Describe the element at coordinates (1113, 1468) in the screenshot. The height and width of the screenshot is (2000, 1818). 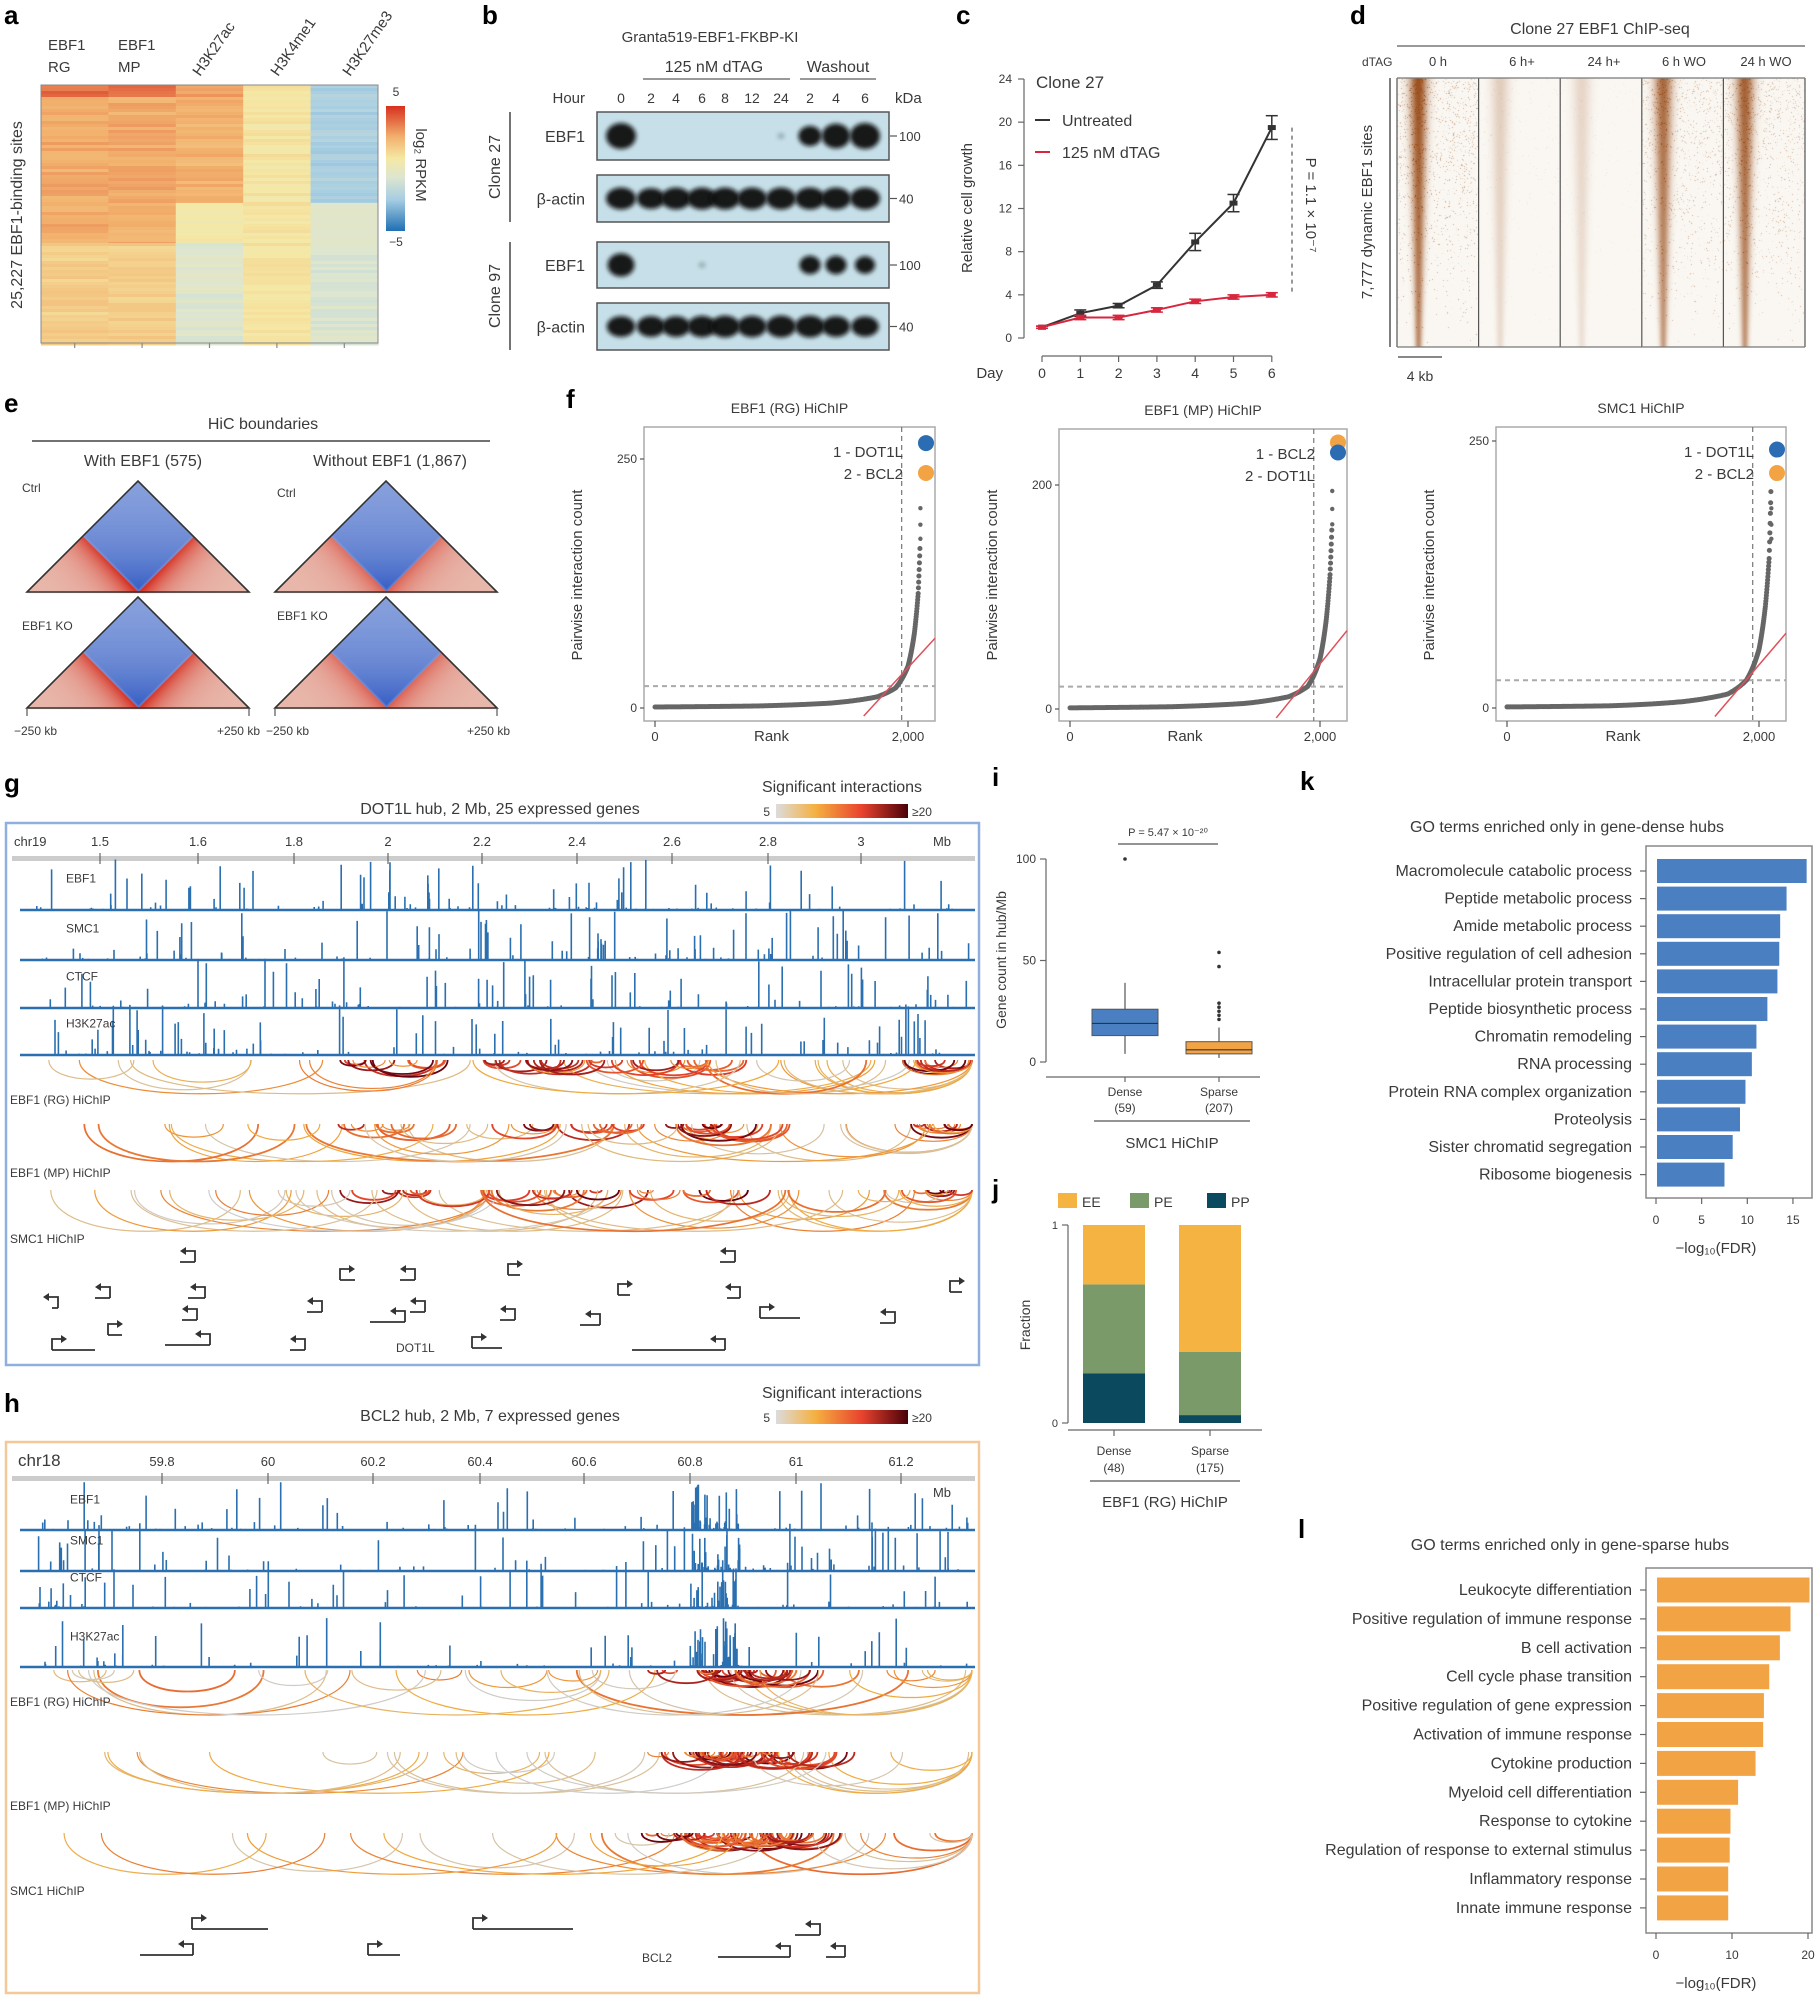
I see `category-count: (48)` at that location.